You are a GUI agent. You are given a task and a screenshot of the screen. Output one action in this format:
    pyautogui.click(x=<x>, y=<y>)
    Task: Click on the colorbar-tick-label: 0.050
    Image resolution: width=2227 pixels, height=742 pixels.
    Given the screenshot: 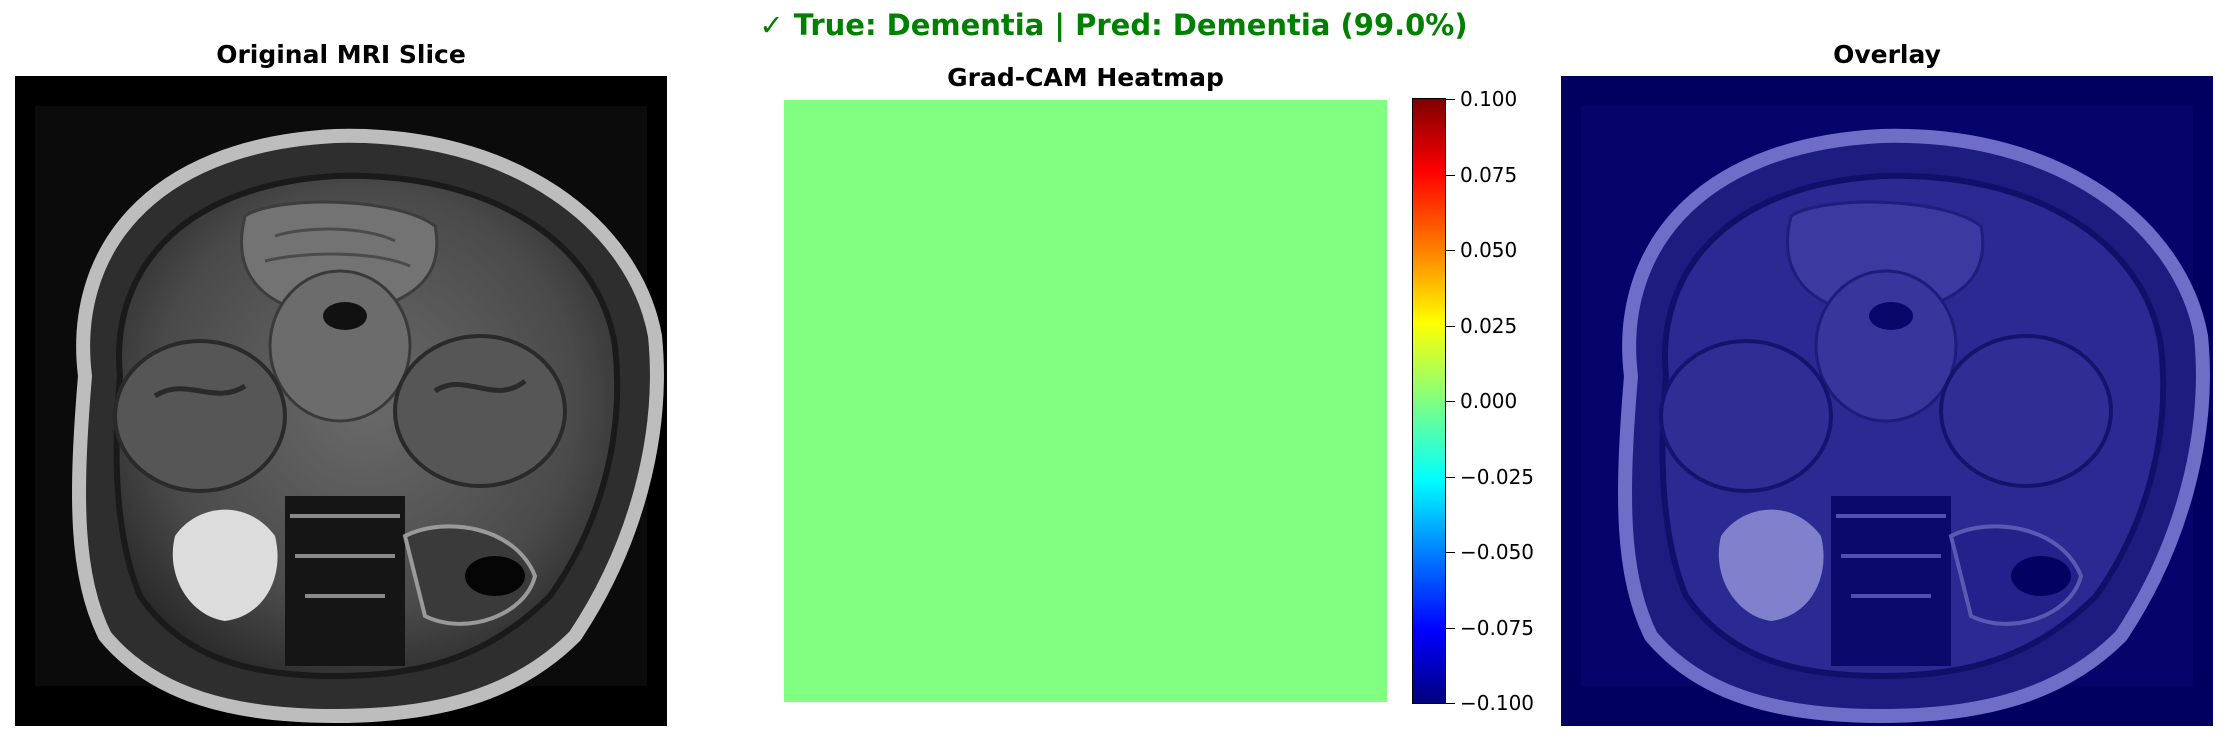 What is the action you would take?
    pyautogui.click(x=1489, y=250)
    